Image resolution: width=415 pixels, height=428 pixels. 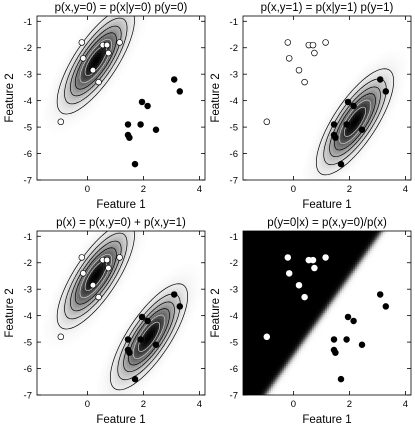 What do you see at coordinates (327, 8) in the screenshot?
I see `panel-title: p(x,y=1) = p(x|y=1) p(y=1)` at bounding box center [327, 8].